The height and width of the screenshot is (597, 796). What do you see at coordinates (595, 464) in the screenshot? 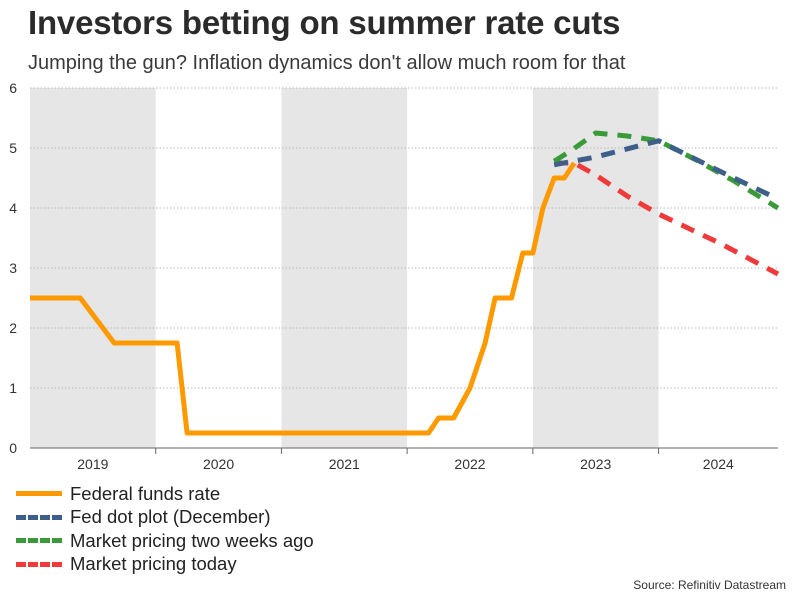
I see `x-tick-label: 2023` at bounding box center [595, 464].